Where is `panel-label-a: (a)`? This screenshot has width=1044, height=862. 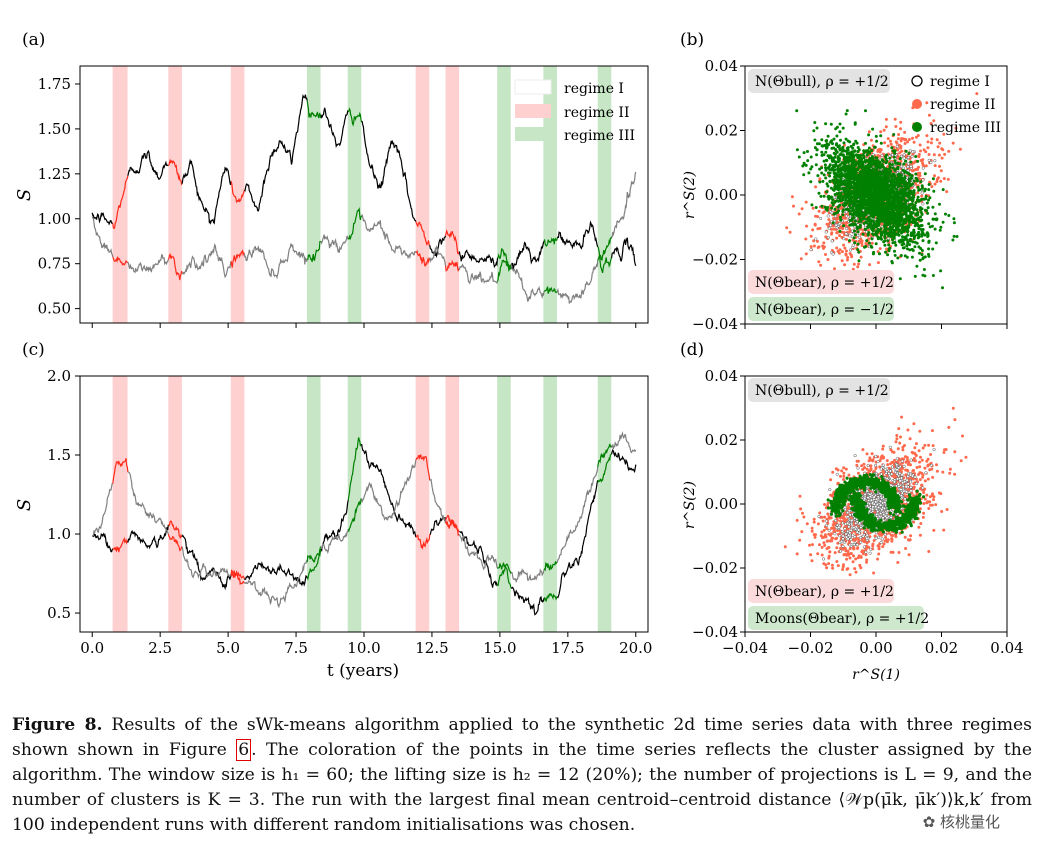
panel-label-a: (a) is located at coordinates (33, 40).